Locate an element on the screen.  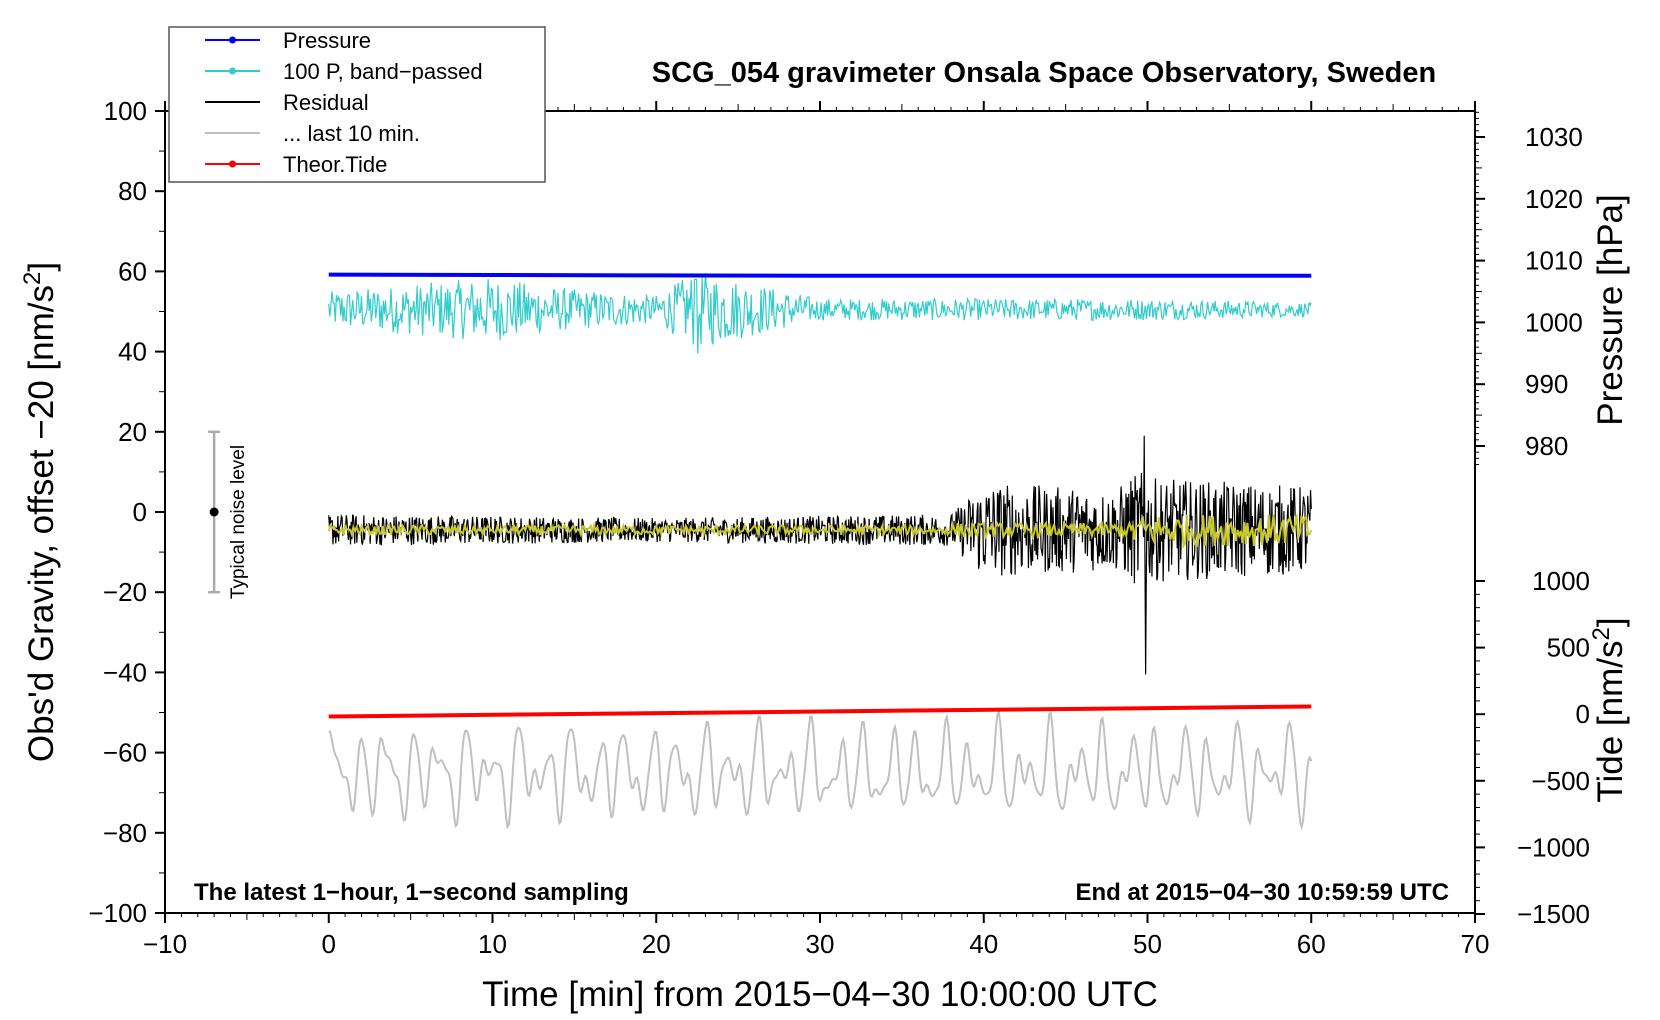
x-tick-label: 10 is located at coordinates (492, 944).